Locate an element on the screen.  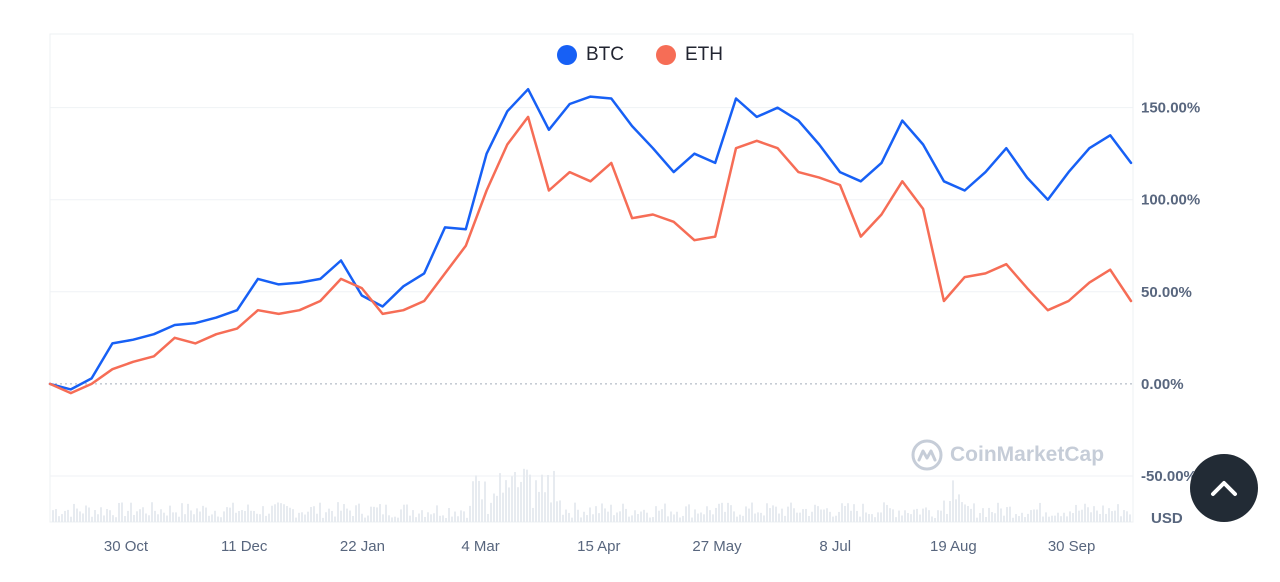
x-tick-label: 15 Apr is located at coordinates (598, 546).